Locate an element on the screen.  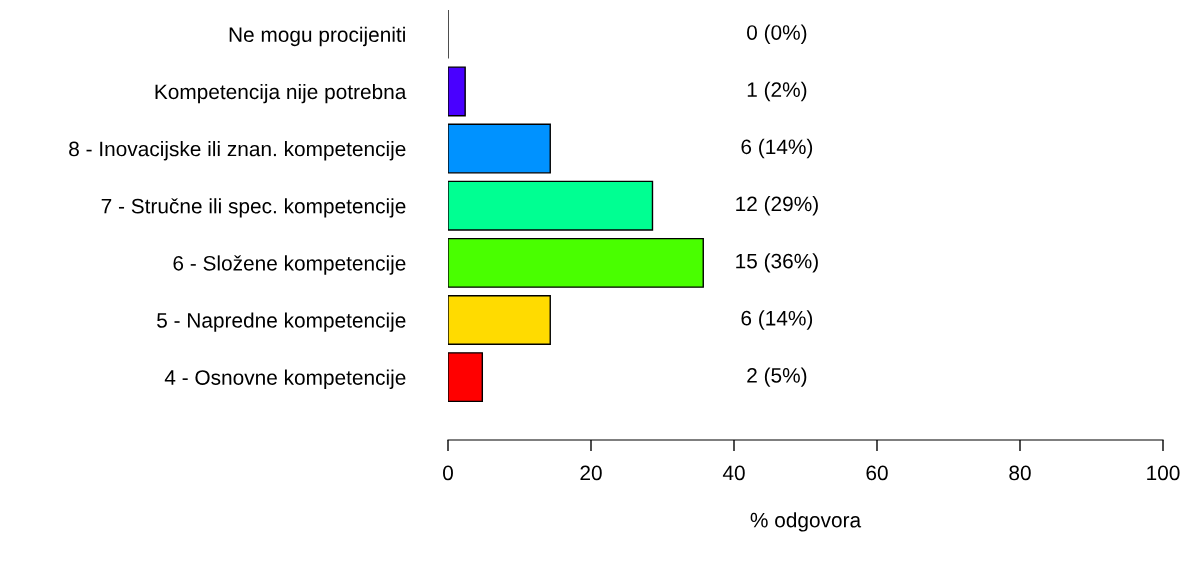
y-tick-label: Kompetencija nije potrebna is located at coordinates (281, 93).